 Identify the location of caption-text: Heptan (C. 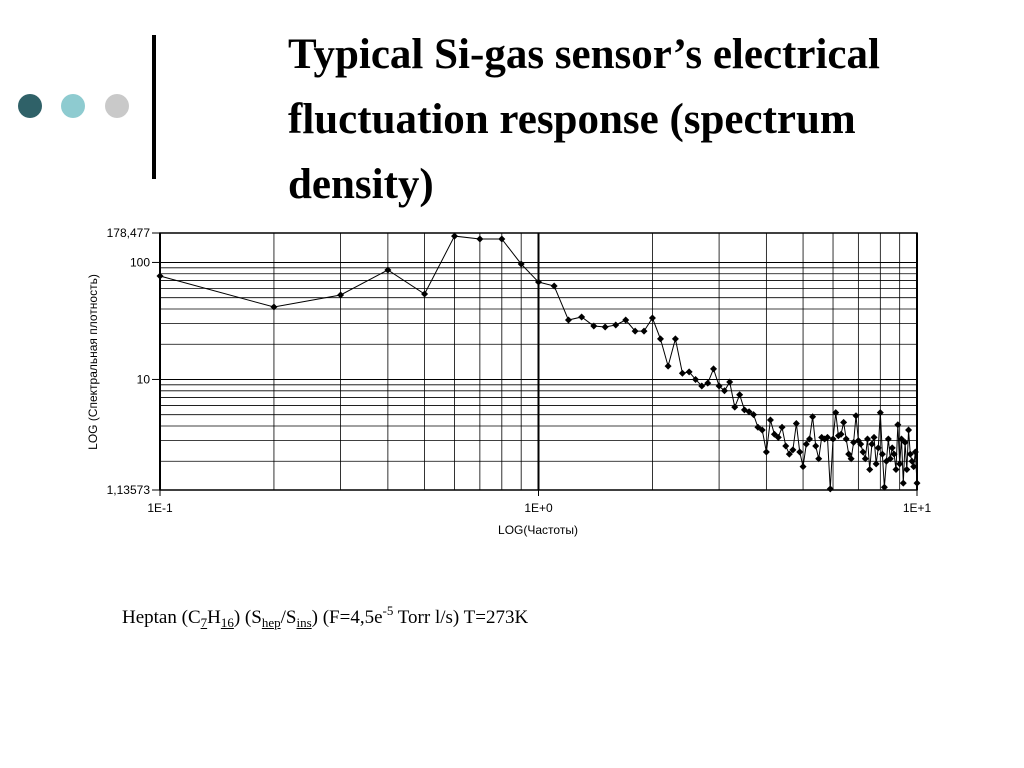
(161, 617).